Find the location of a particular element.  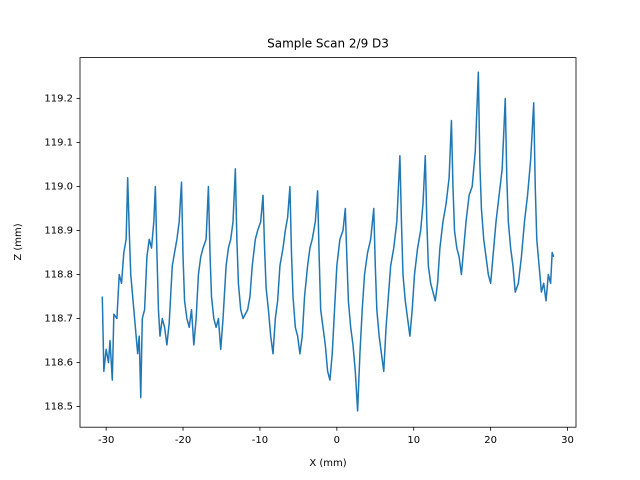

y-tick-label: 119.2 is located at coordinates (58, 99).